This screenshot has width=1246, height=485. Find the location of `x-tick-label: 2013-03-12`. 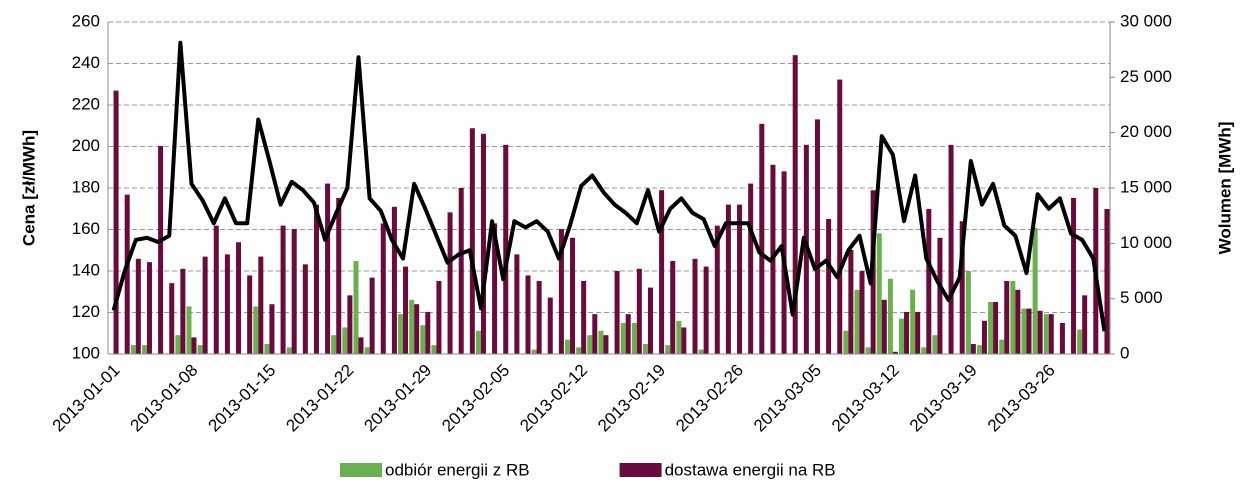

x-tick-label: 2013-03-12 is located at coordinates (865, 398).